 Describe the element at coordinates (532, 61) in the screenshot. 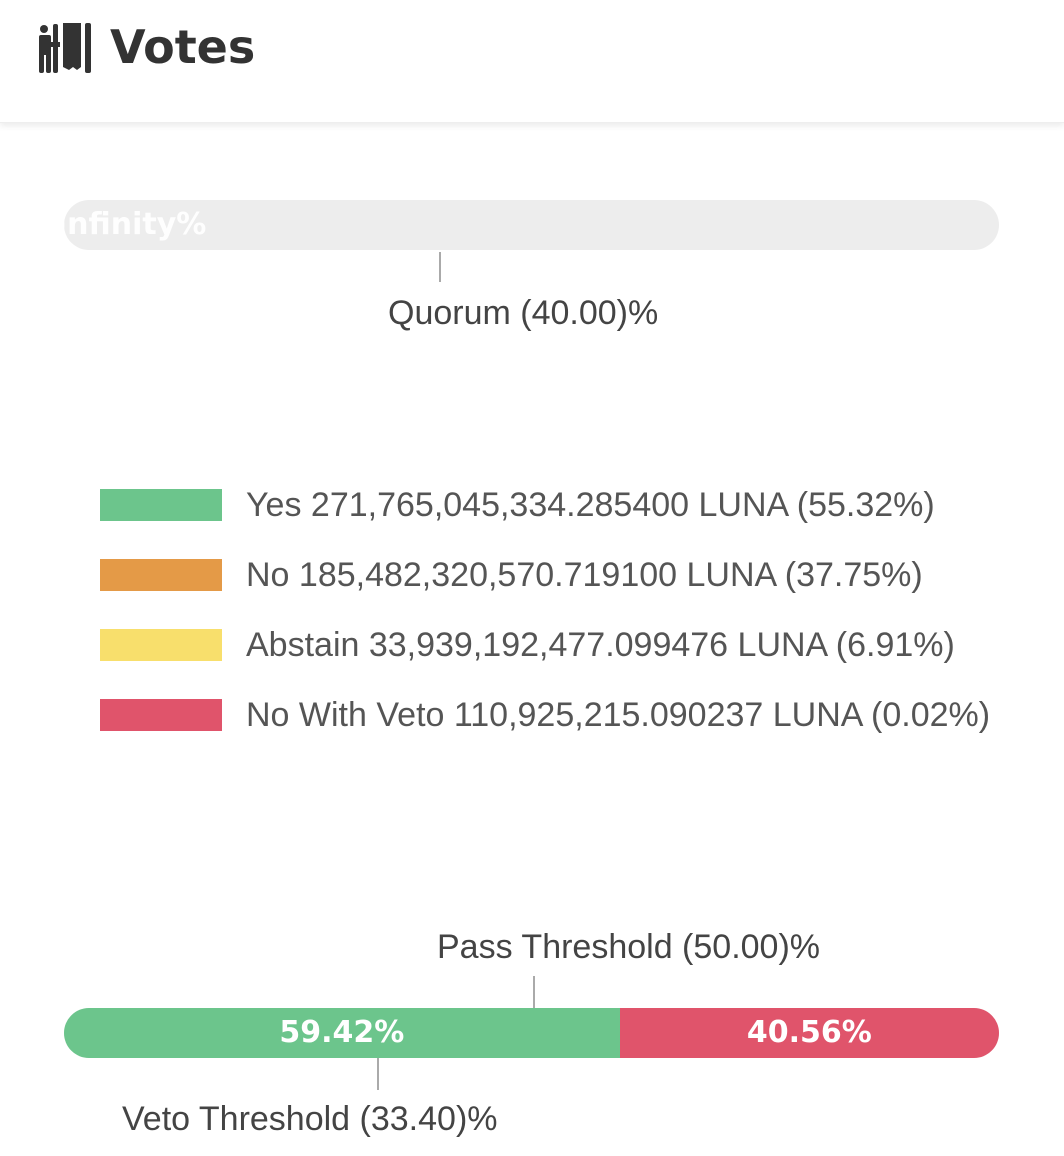

I see `header: Votes` at that location.